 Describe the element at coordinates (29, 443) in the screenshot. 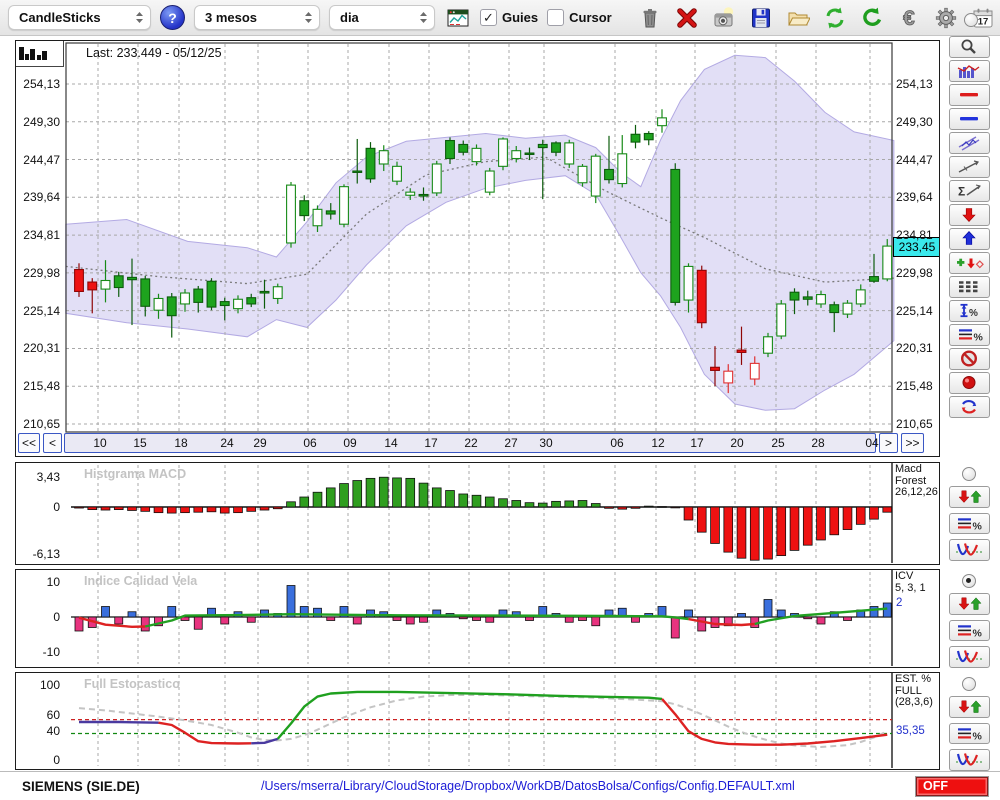

I see `fast-back-button: <<` at that location.